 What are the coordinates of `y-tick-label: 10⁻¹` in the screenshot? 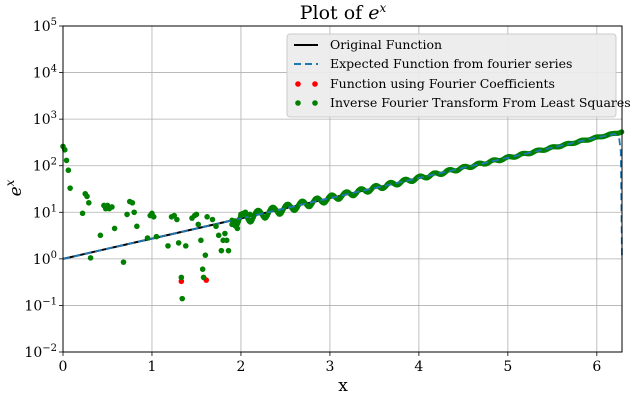 It's located at (40, 305).